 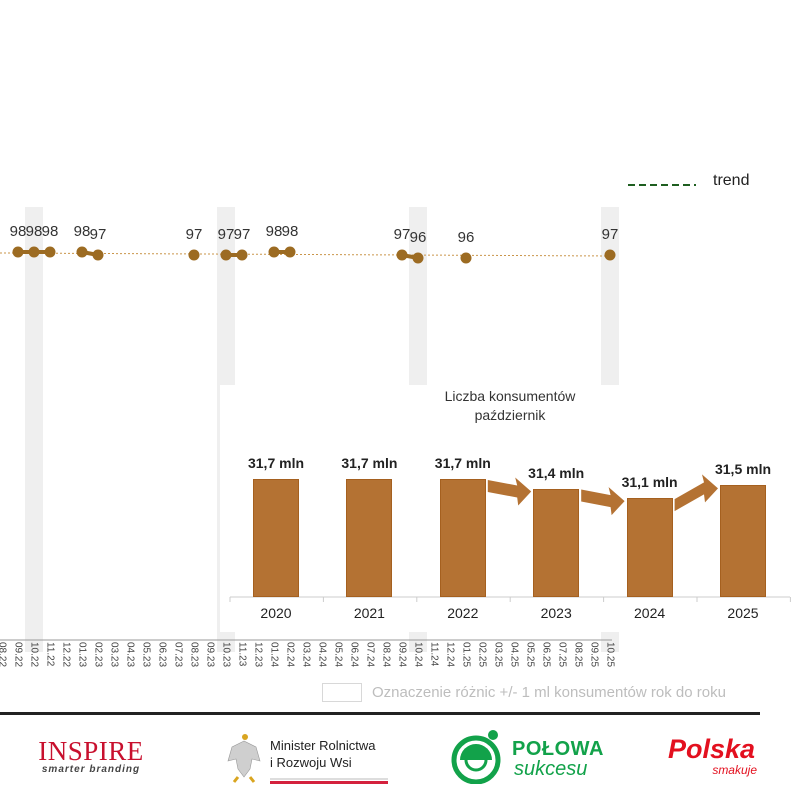 What do you see at coordinates (369, 613) in the screenshot?
I see `bar-category-label: 2021` at bounding box center [369, 613].